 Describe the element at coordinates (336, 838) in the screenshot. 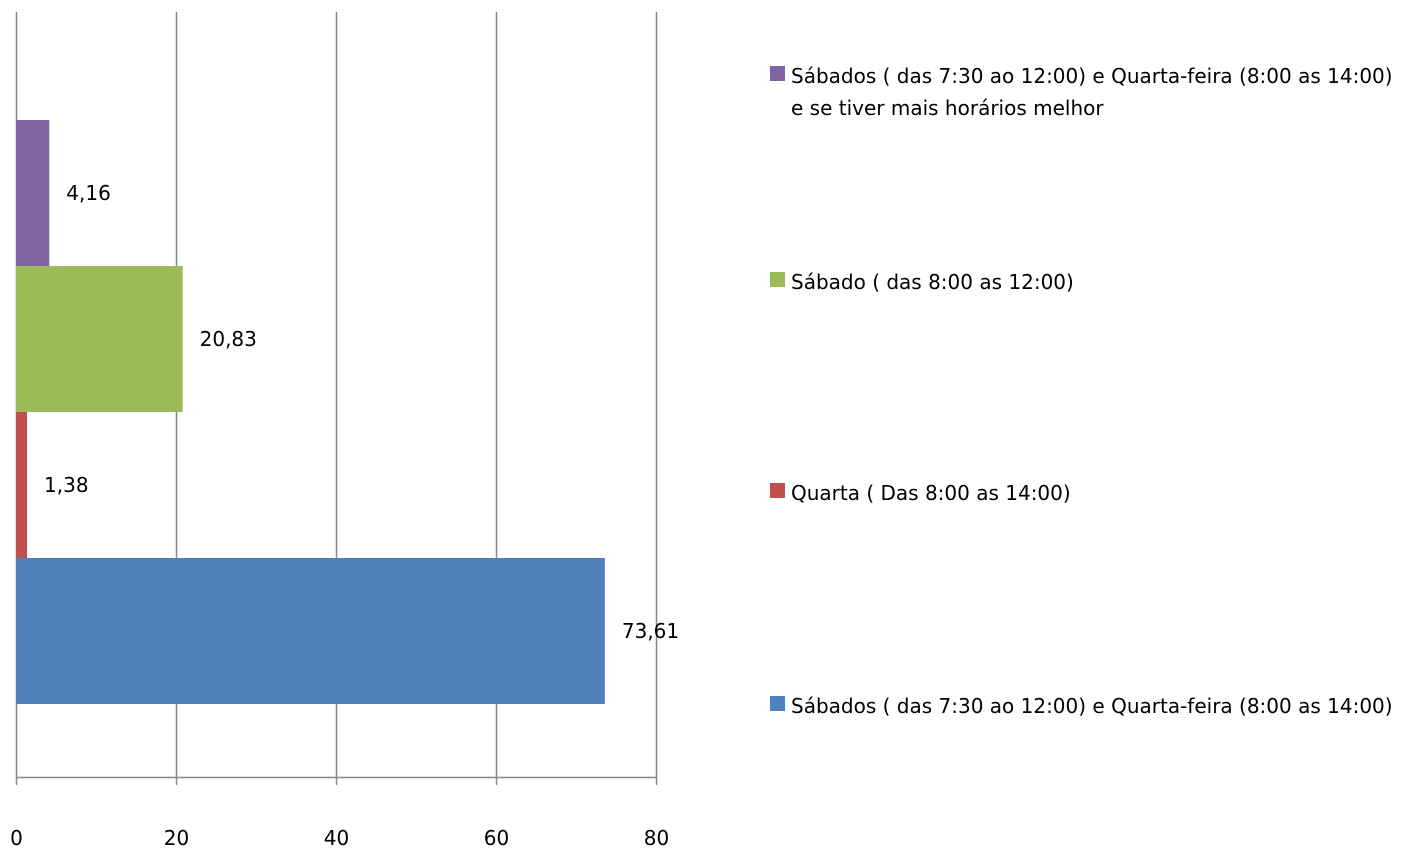

I see `x-tick-label-40: 40` at that location.